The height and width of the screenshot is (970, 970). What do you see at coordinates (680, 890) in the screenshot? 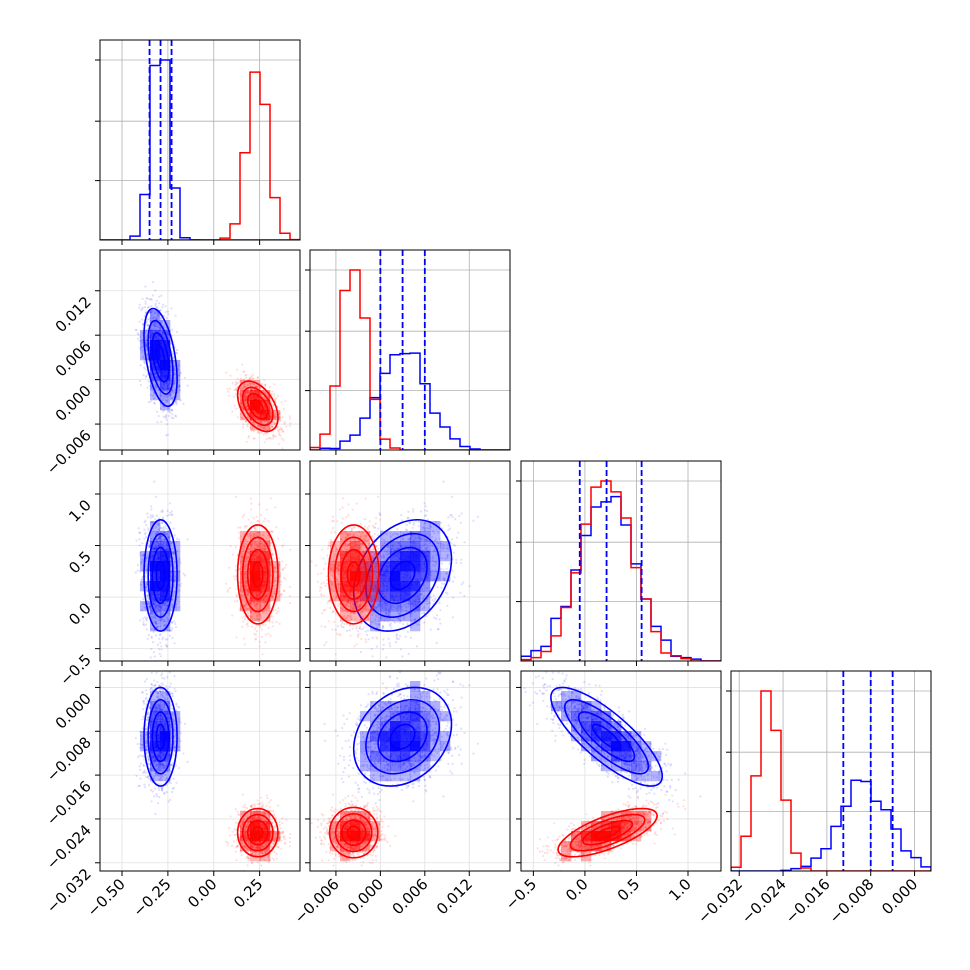
I see `x-tick-label: 1.0` at bounding box center [680, 890].